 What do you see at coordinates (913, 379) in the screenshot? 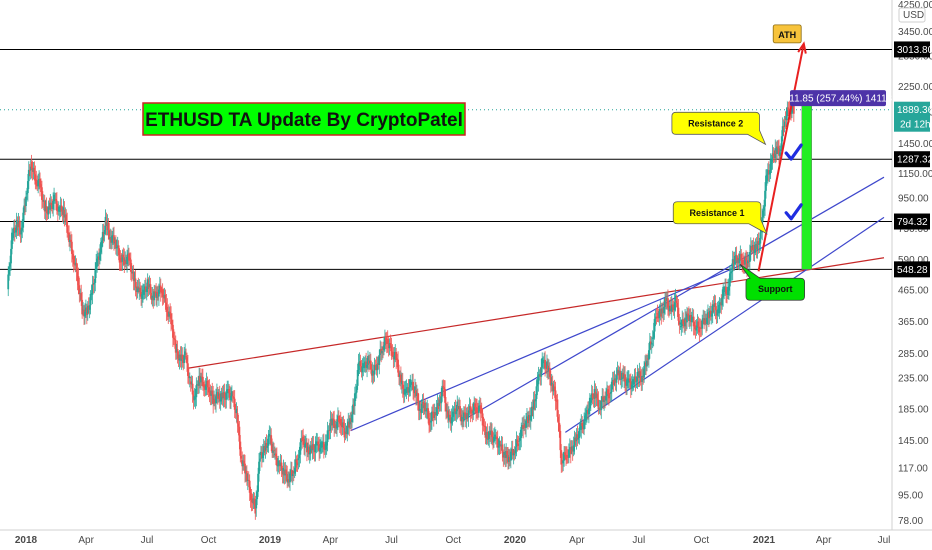
I see `price-tick-label: 235.00` at bounding box center [913, 379].